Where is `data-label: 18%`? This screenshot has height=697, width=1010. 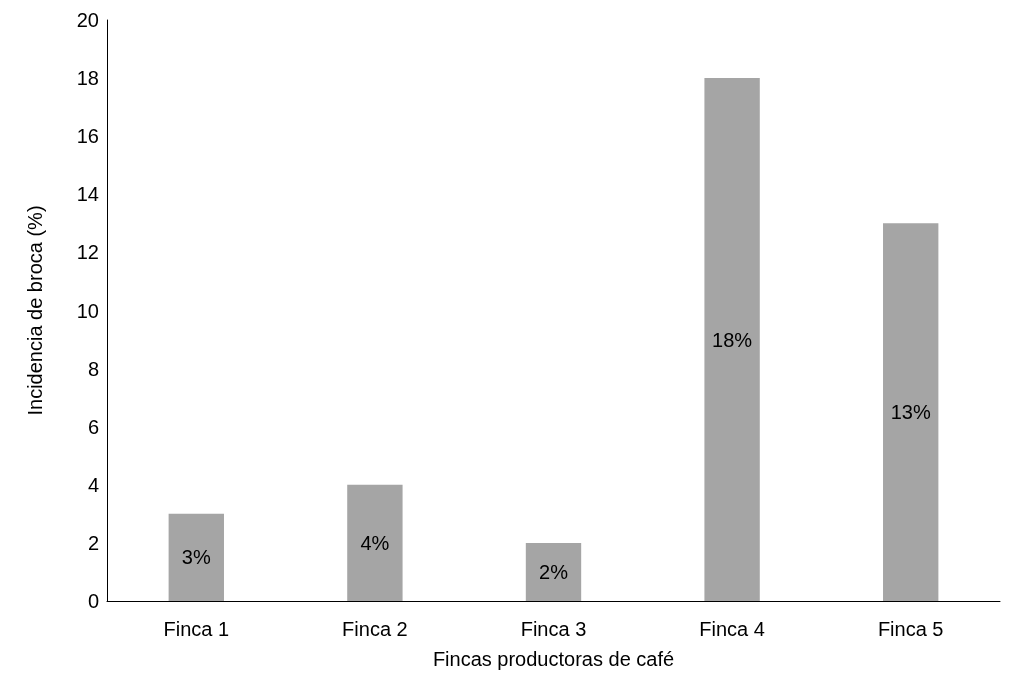 data-label: 18% is located at coordinates (732, 339).